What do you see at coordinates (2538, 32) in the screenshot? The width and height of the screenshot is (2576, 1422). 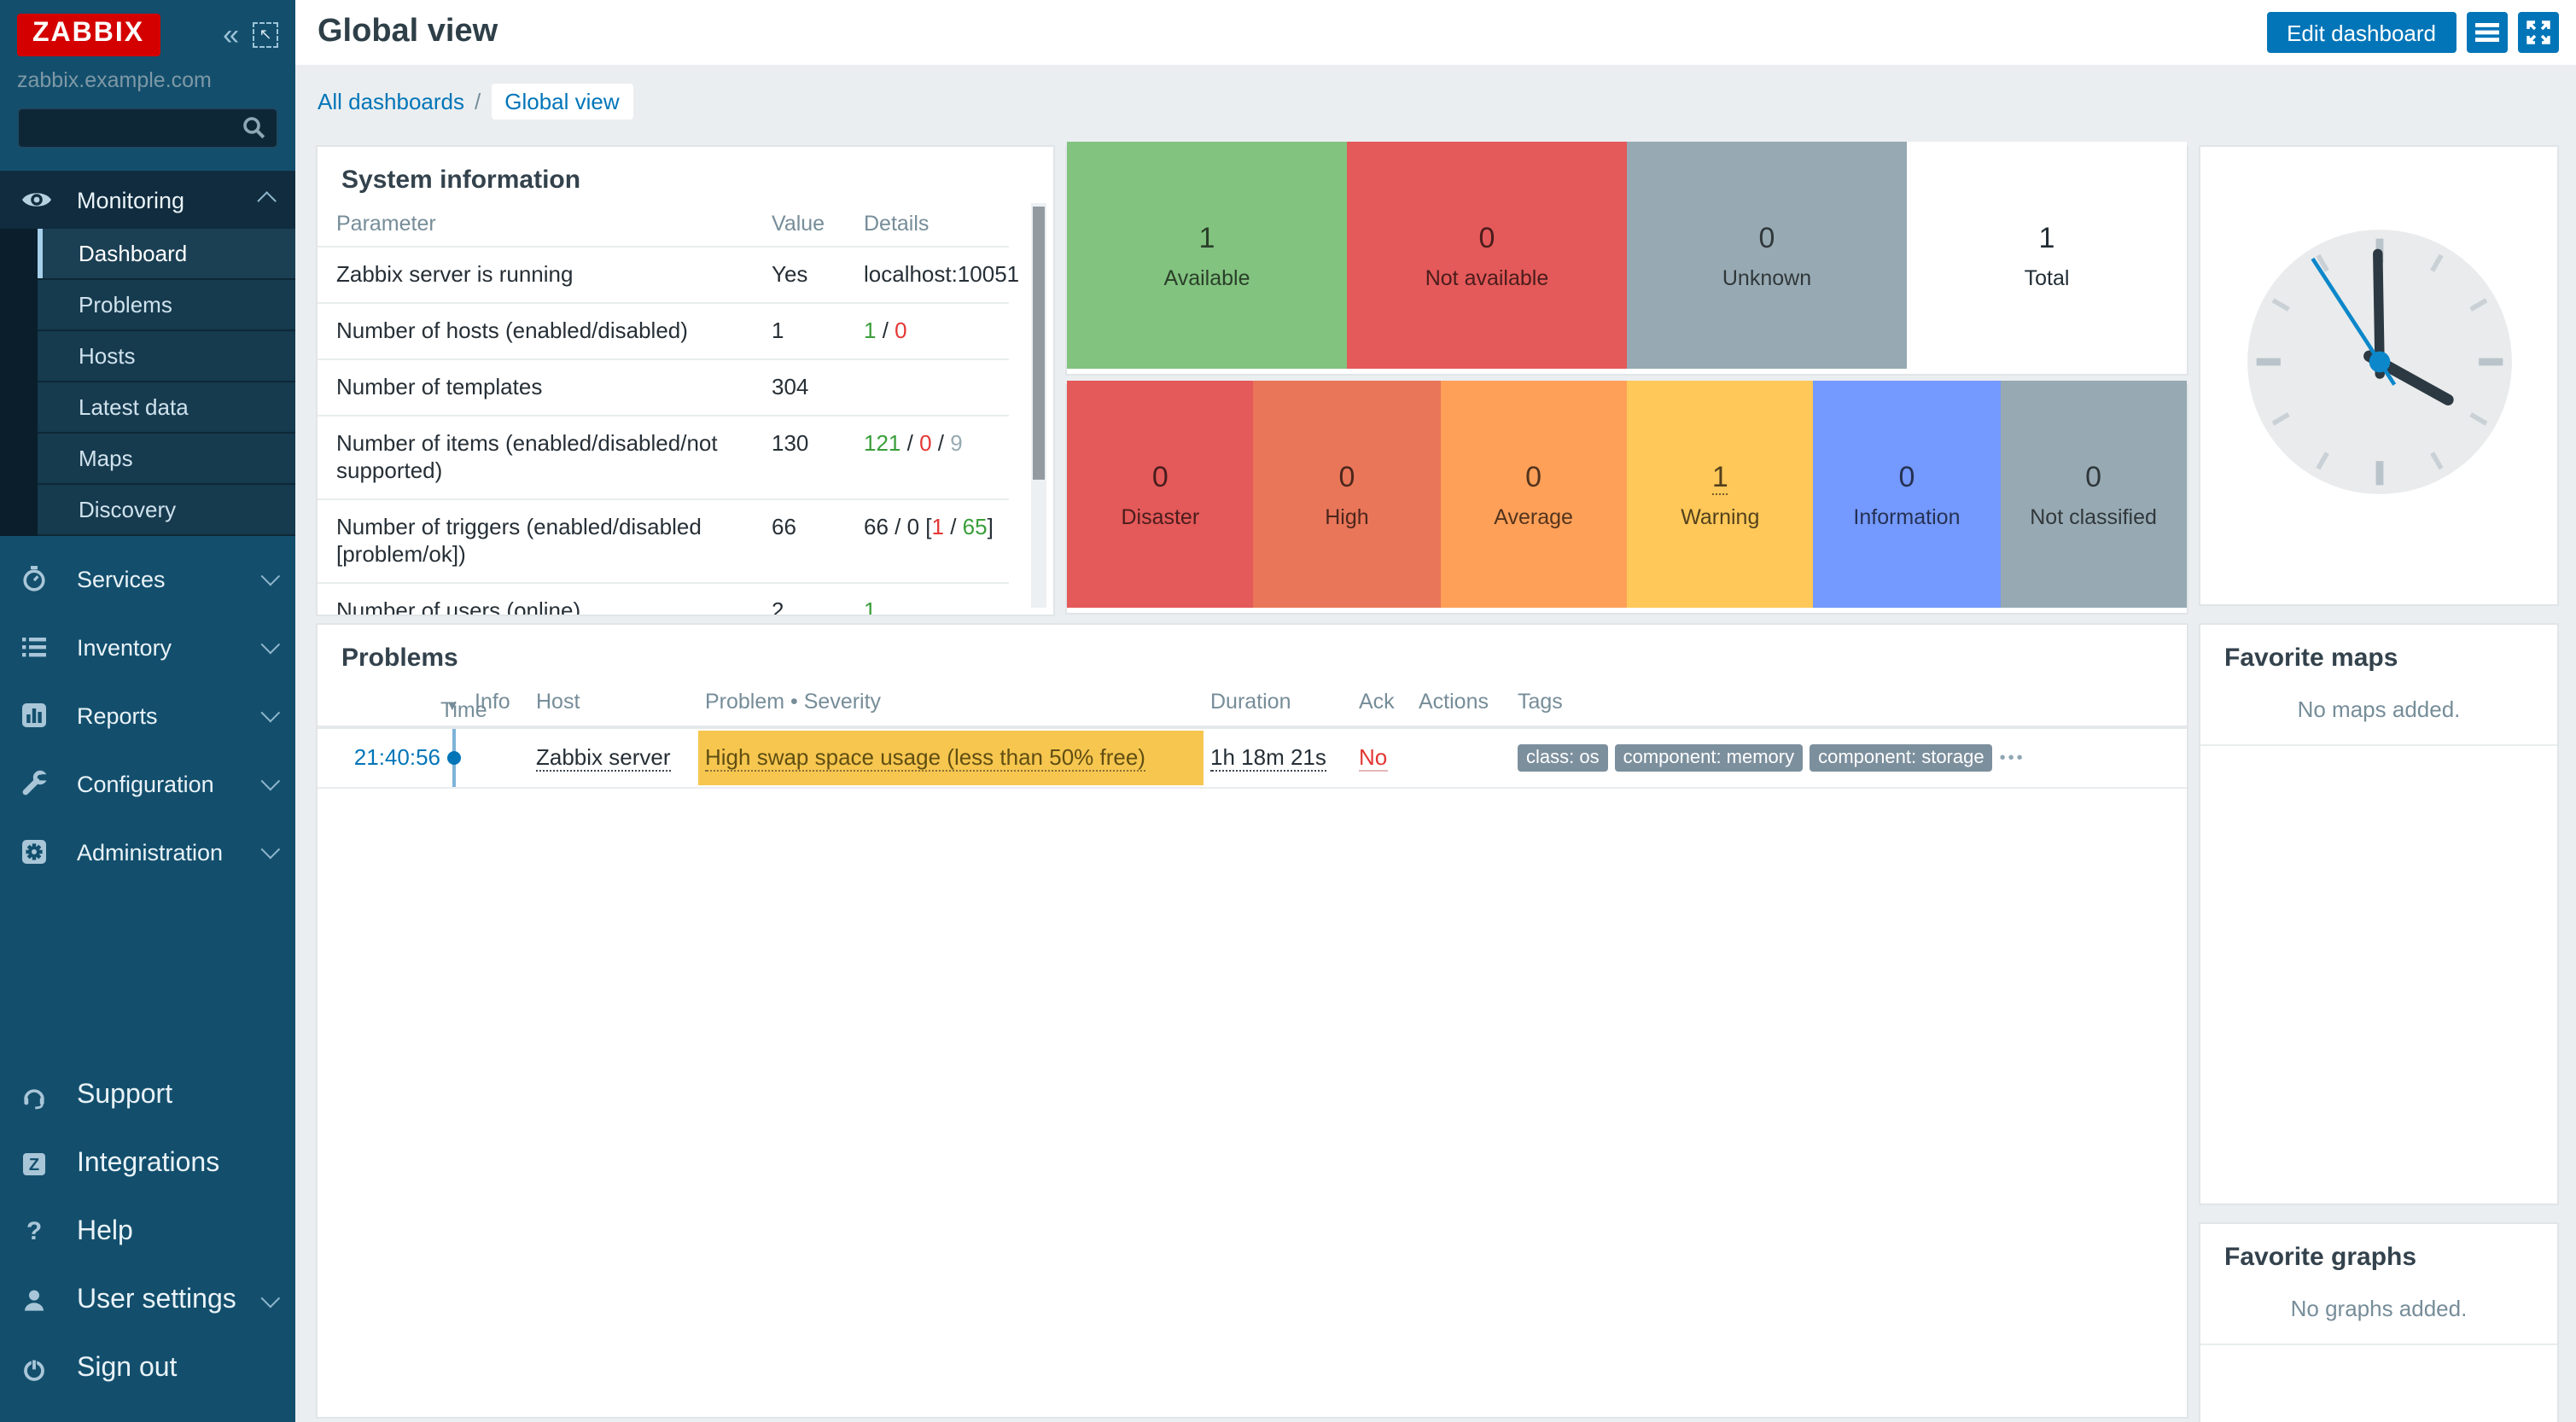 I see `fullscreen-button` at bounding box center [2538, 32].